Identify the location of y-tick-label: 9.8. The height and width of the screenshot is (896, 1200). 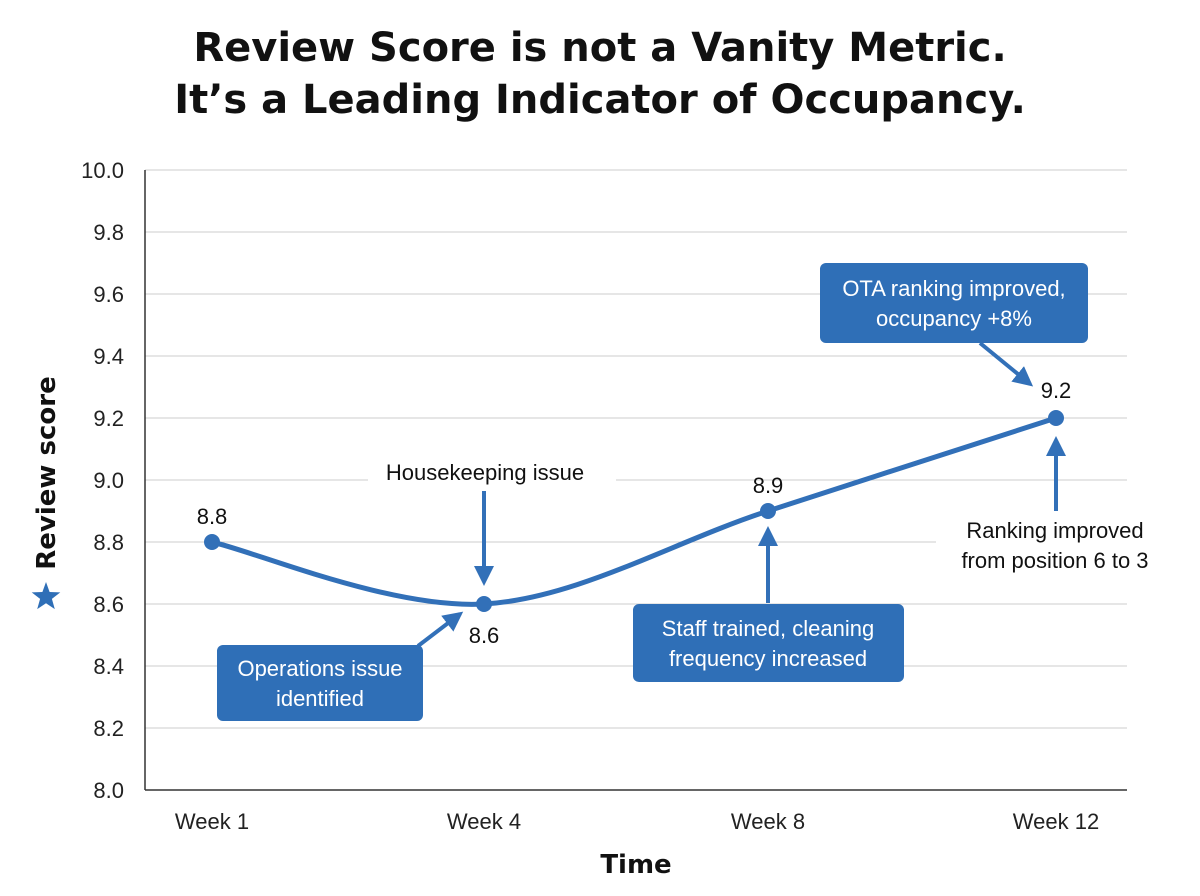
(108, 232).